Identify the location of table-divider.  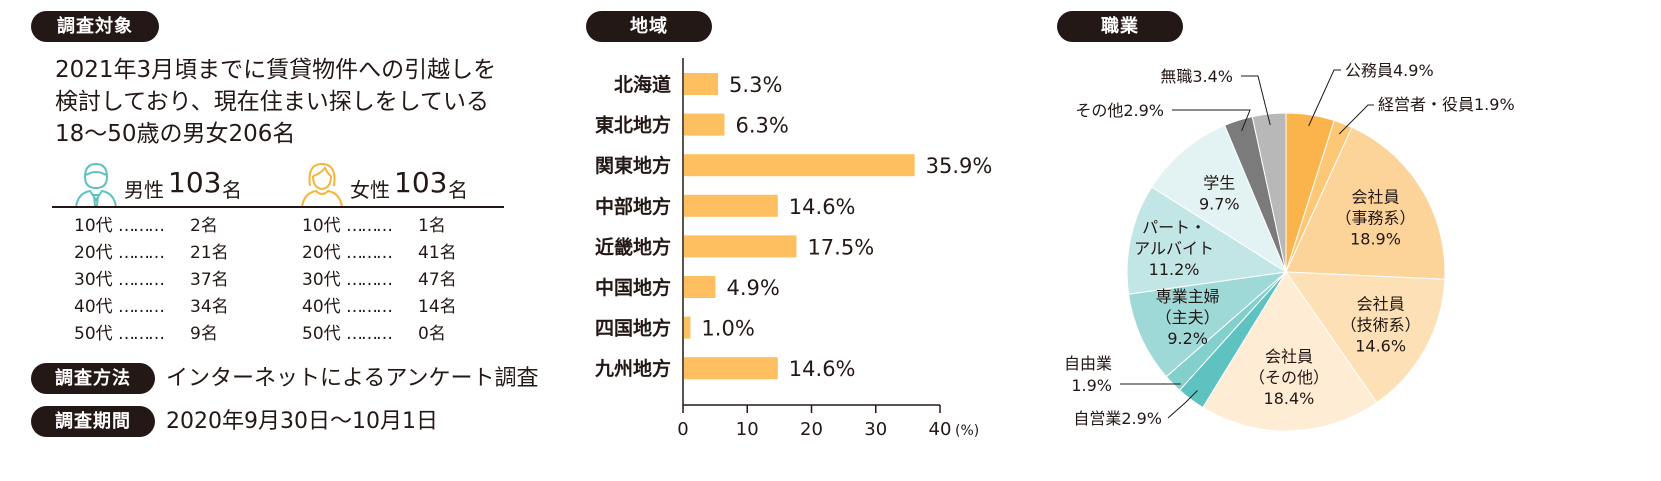
(278, 207).